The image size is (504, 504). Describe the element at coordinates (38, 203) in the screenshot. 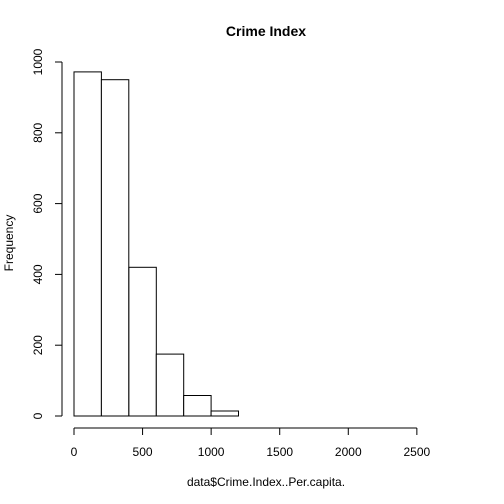

I see `y-tick-label-3: 600` at that location.